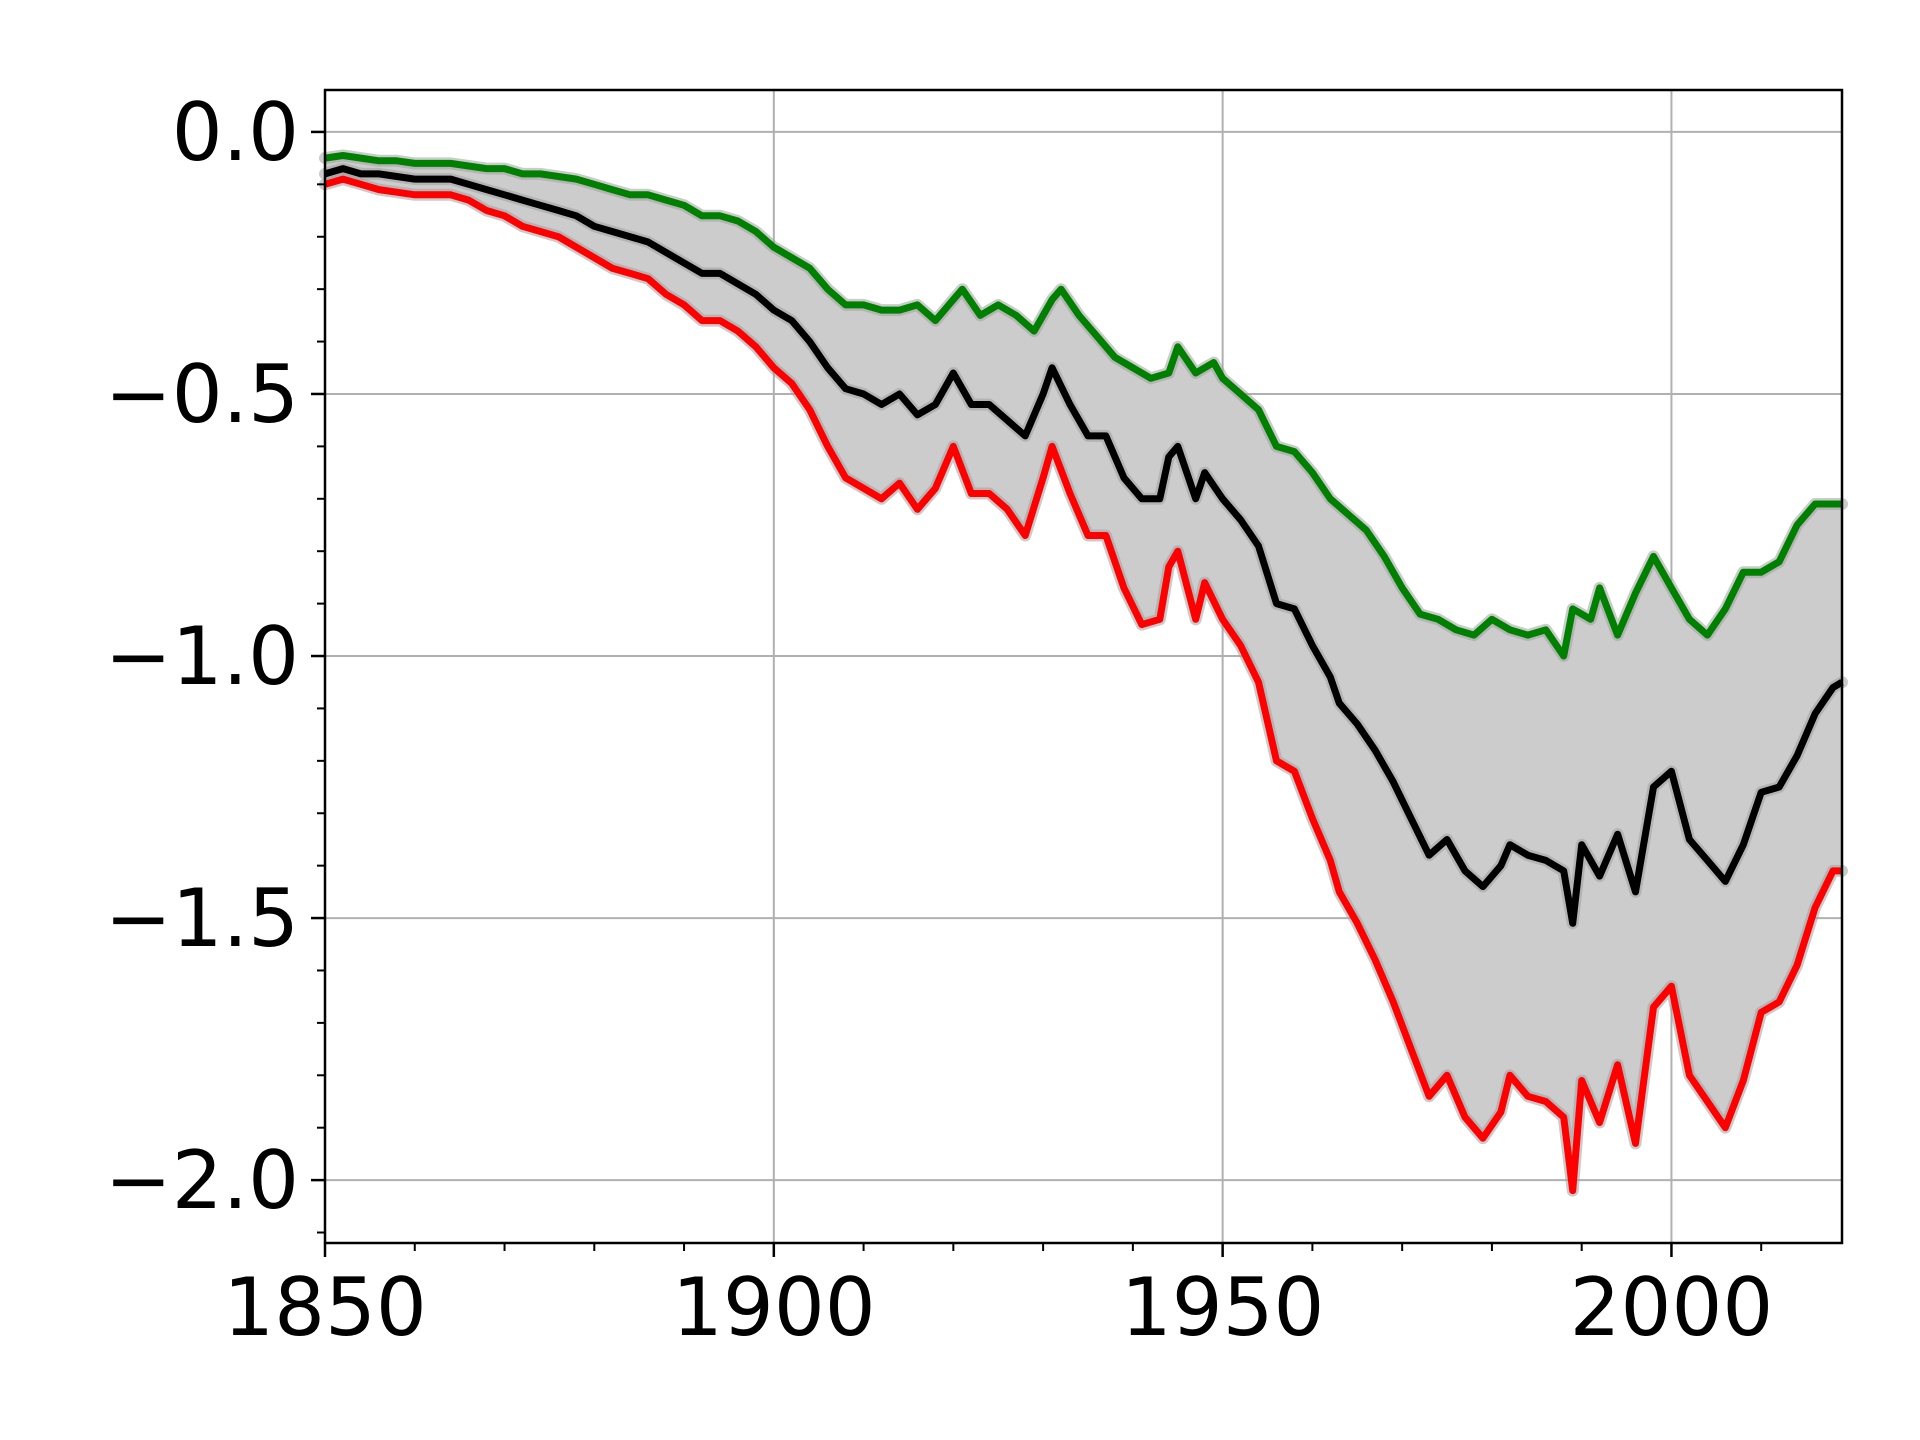 This screenshot has height=1440, width=1920. Describe the element at coordinates (202, 918) in the screenshot. I see `y-tick-label: −1.5` at that location.